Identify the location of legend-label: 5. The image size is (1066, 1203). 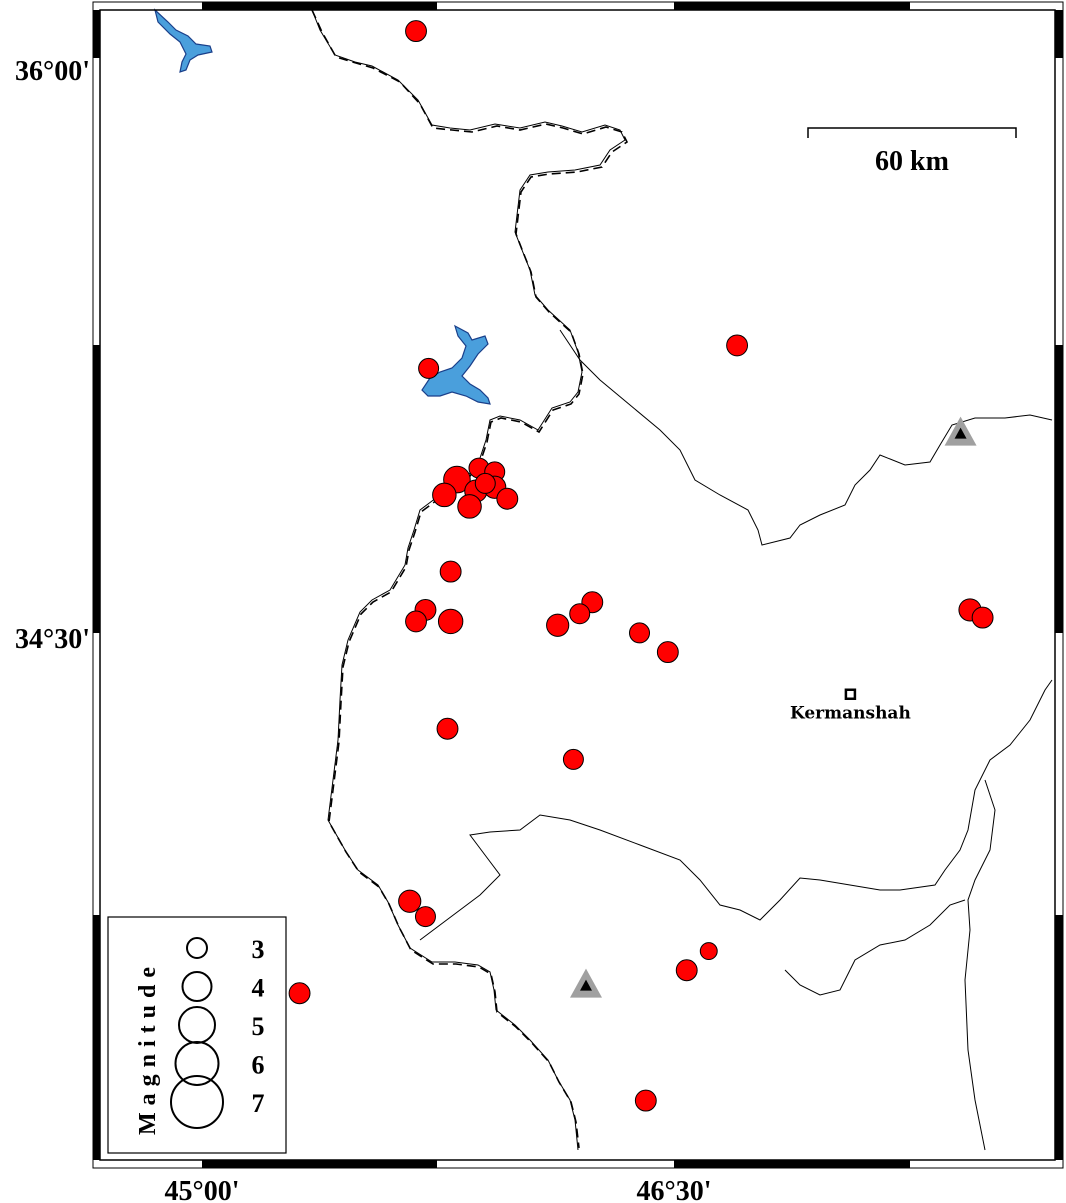
(258, 1026).